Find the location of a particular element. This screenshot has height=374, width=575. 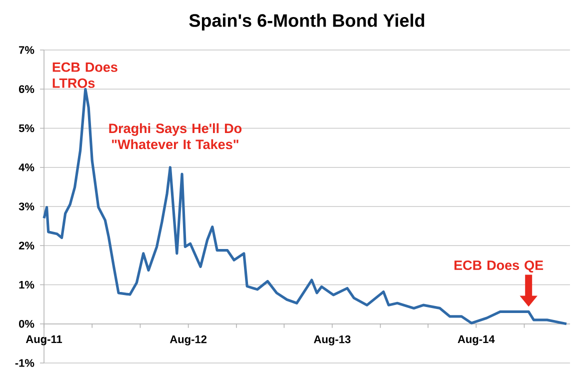

y-tick-label: 3% is located at coordinates (26, 206).